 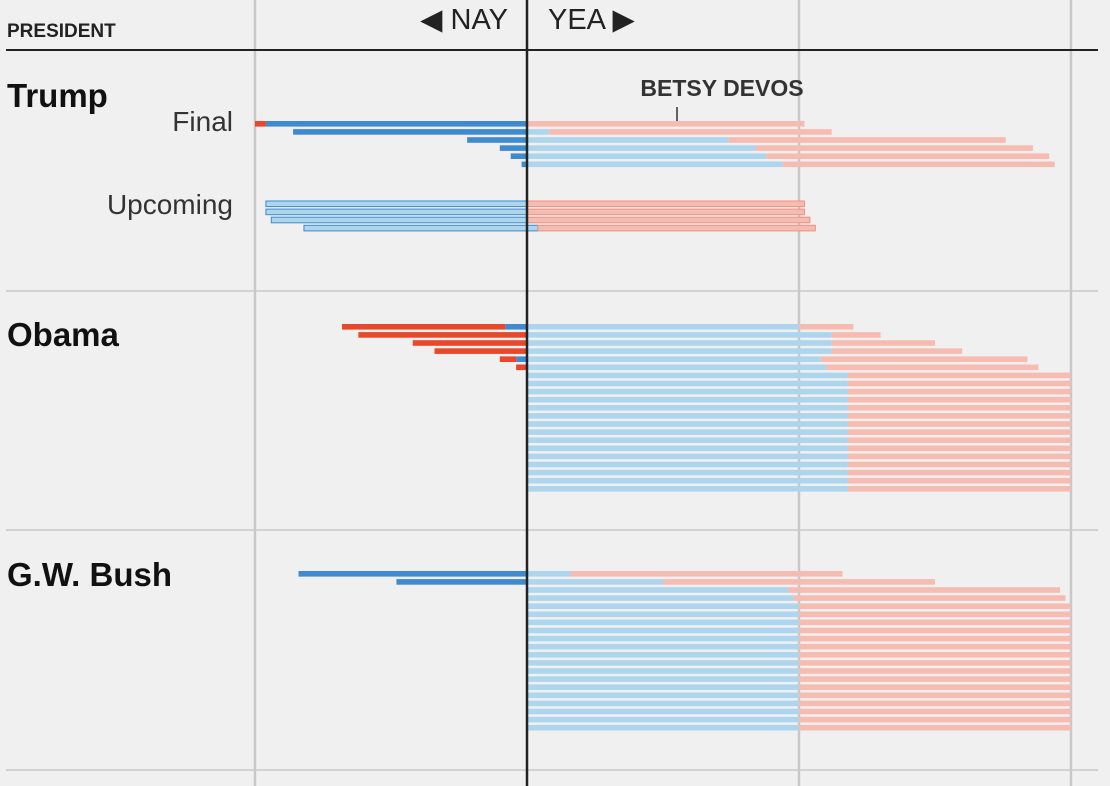 What do you see at coordinates (57, 95) in the screenshot?
I see `president-label-trump: Trump` at bounding box center [57, 95].